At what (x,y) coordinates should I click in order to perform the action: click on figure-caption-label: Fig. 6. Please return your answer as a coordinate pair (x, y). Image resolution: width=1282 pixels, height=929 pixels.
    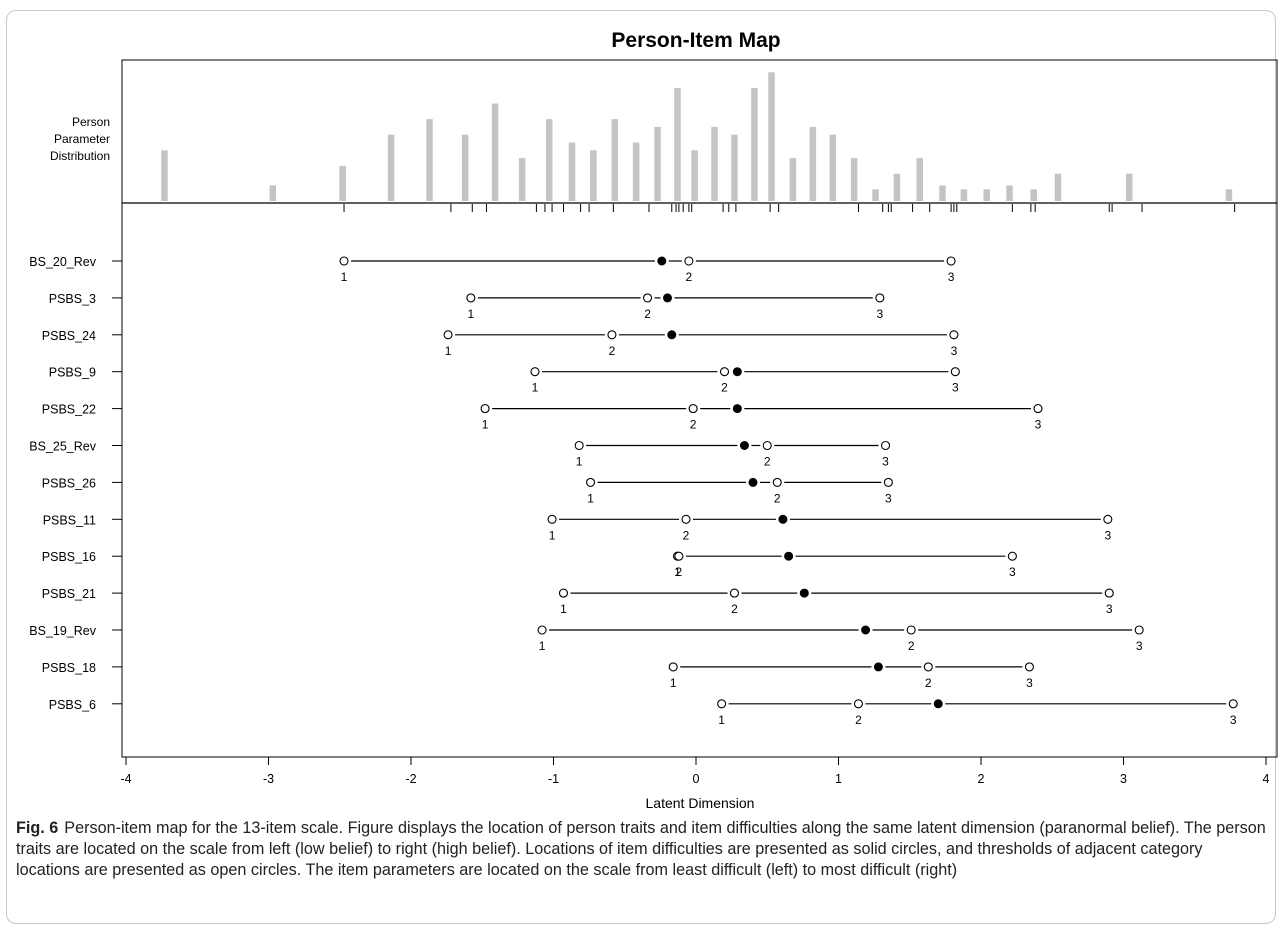
    Looking at the image, I should click on (37, 828).